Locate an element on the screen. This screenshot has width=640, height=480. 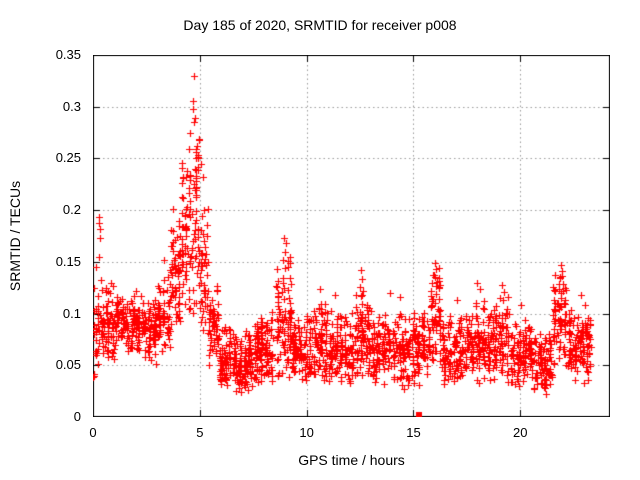
x-tick-label: 15 is located at coordinates (413, 432).